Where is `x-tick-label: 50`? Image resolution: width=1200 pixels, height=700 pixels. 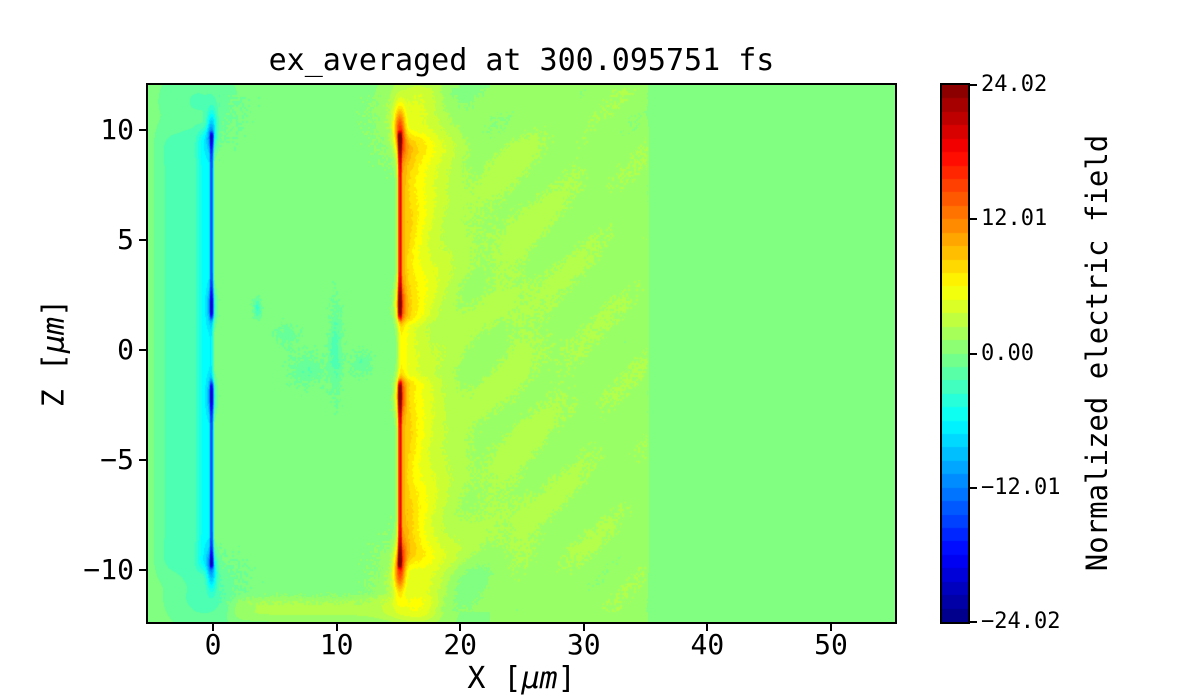
x-tick-label: 50 is located at coordinates (831, 644).